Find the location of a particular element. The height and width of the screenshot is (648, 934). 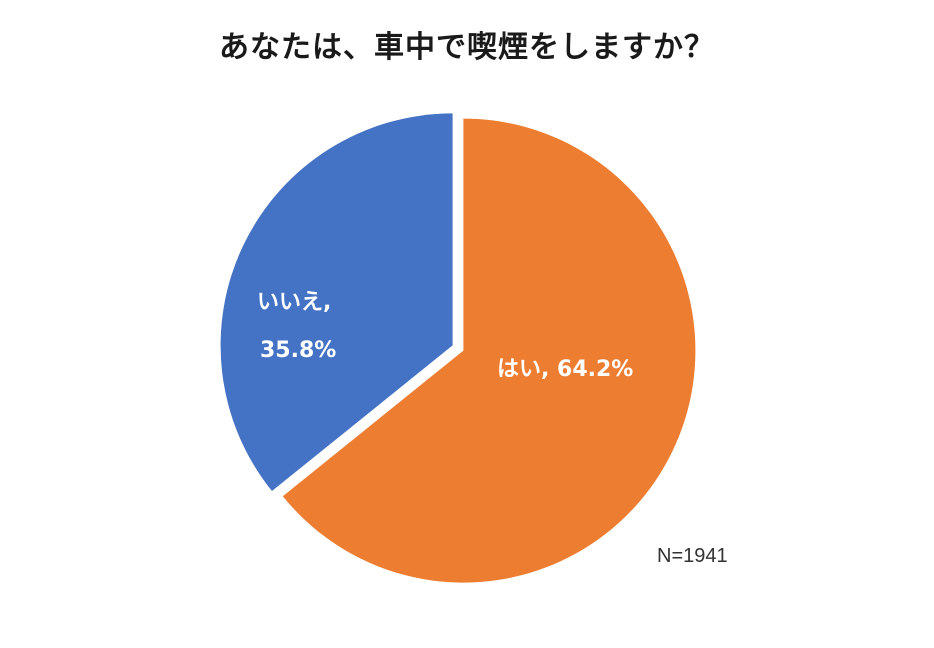

sample-size-note: N=1941 is located at coordinates (692, 556).